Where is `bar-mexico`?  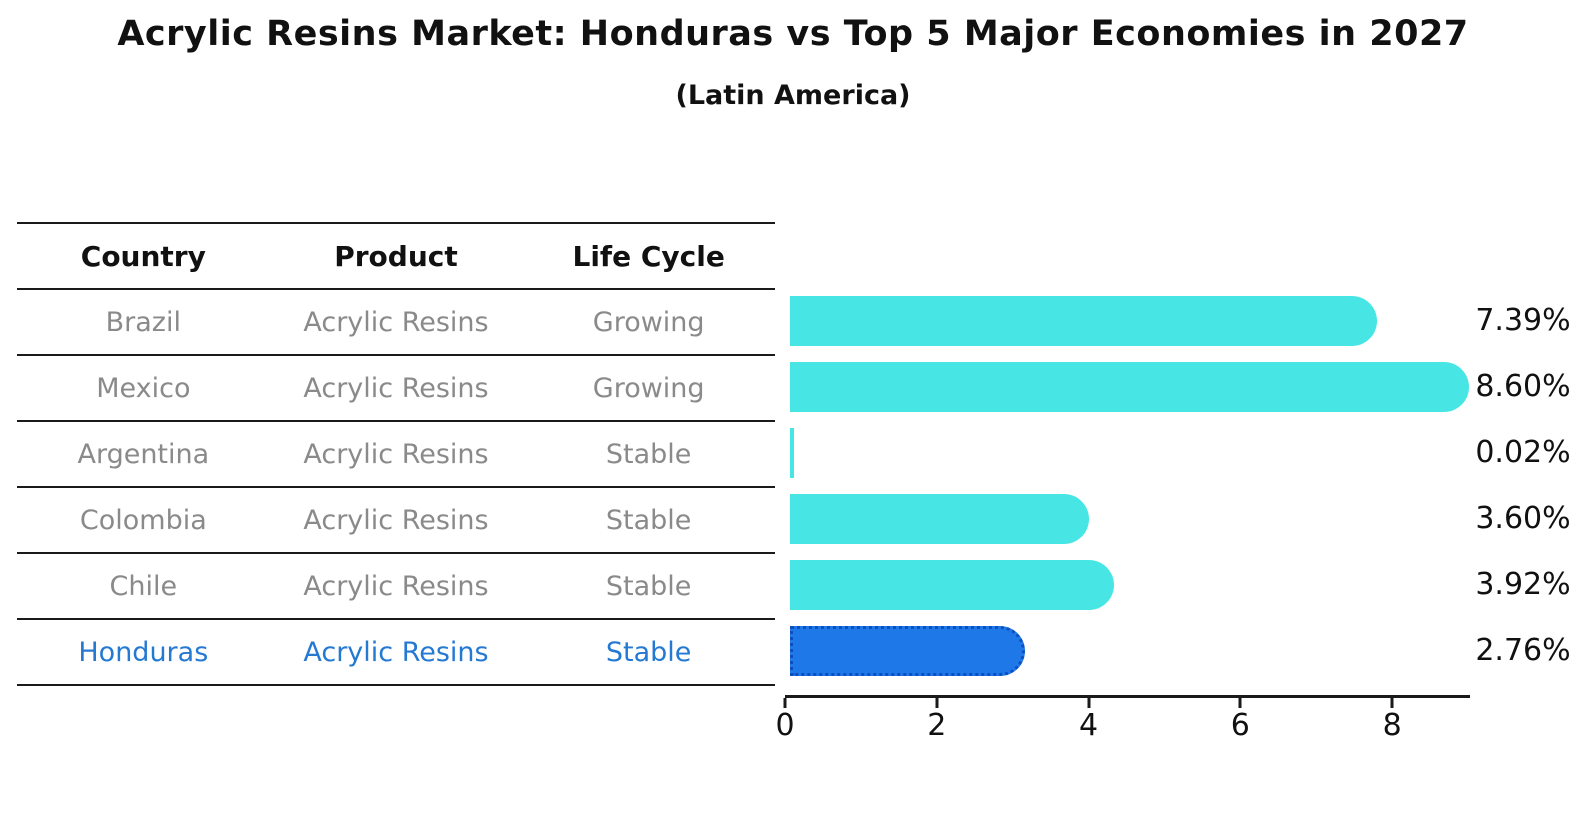
bar-mexico is located at coordinates (1129, 387).